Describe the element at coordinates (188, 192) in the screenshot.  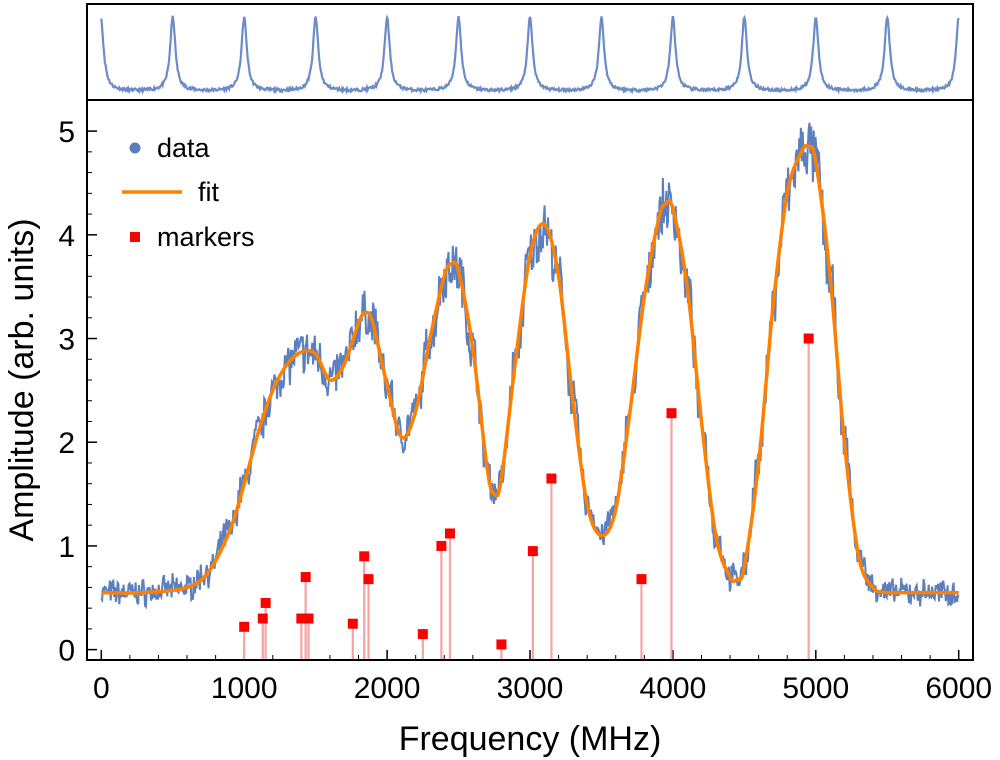
I see `legend: data fit markers` at that location.